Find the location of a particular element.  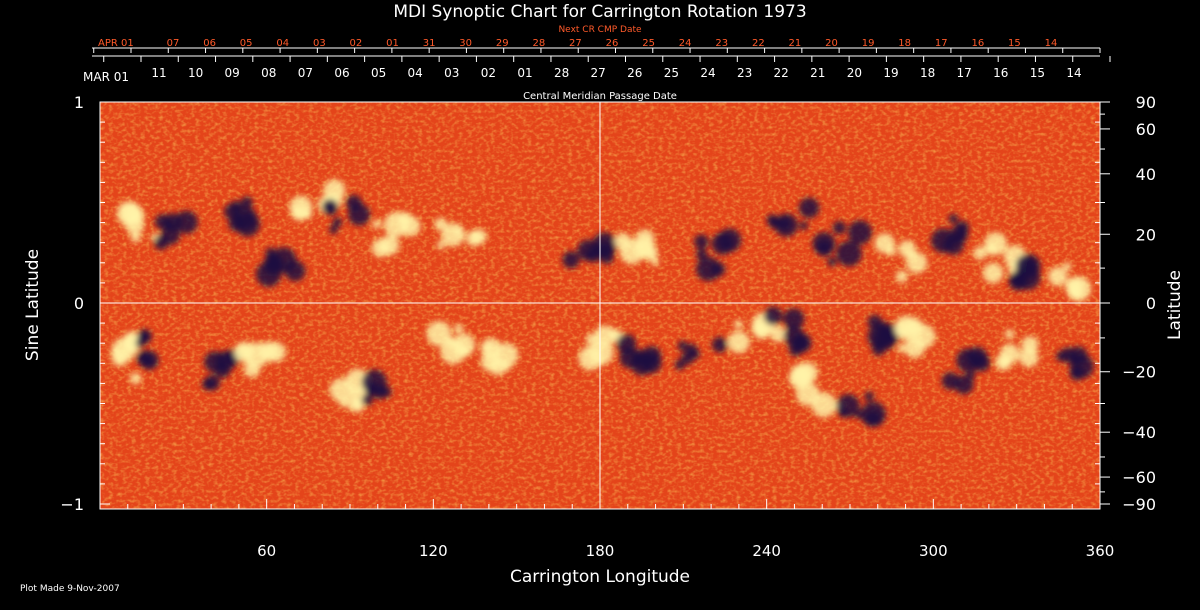

next-cr-date-label: 30 is located at coordinates (465, 43).